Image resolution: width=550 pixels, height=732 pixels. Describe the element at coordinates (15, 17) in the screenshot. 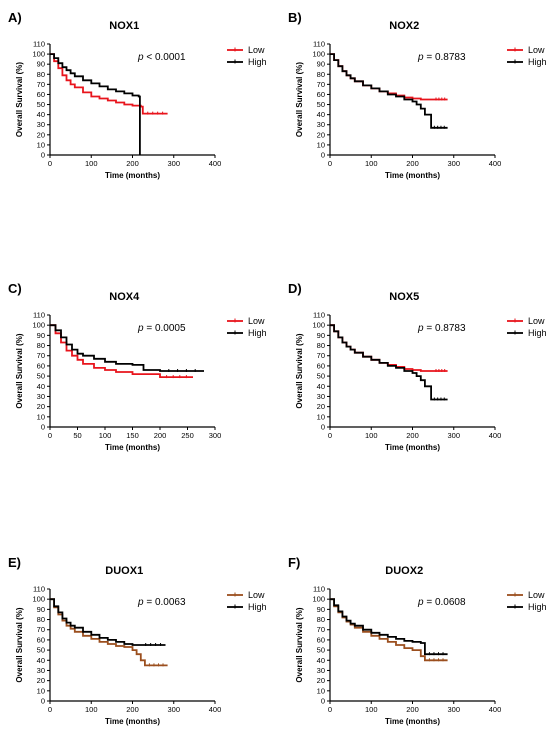

I see `panel-letter: A)` at that location.